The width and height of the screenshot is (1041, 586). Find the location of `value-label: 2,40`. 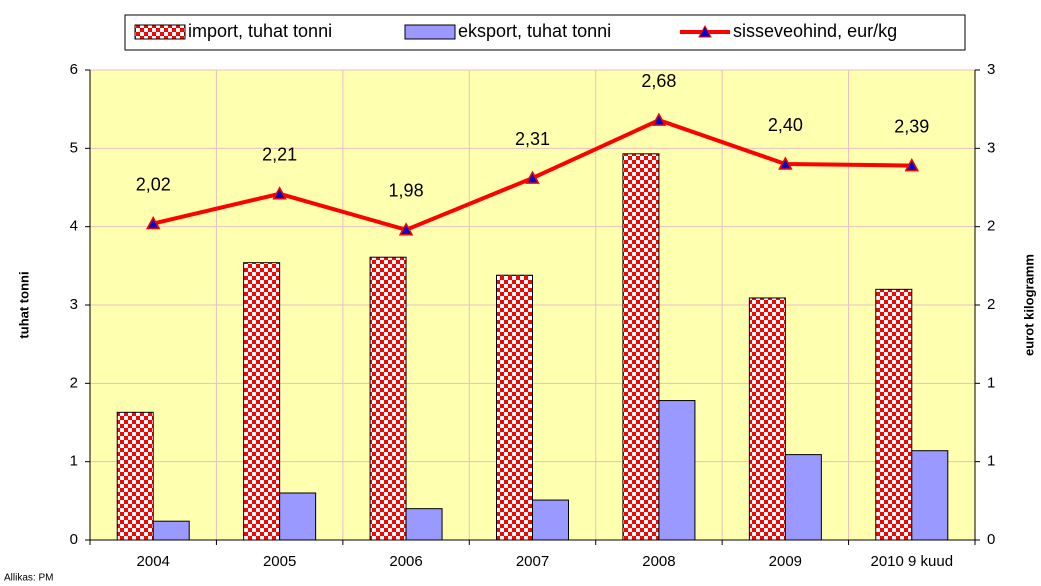

value-label: 2,40 is located at coordinates (785, 125).